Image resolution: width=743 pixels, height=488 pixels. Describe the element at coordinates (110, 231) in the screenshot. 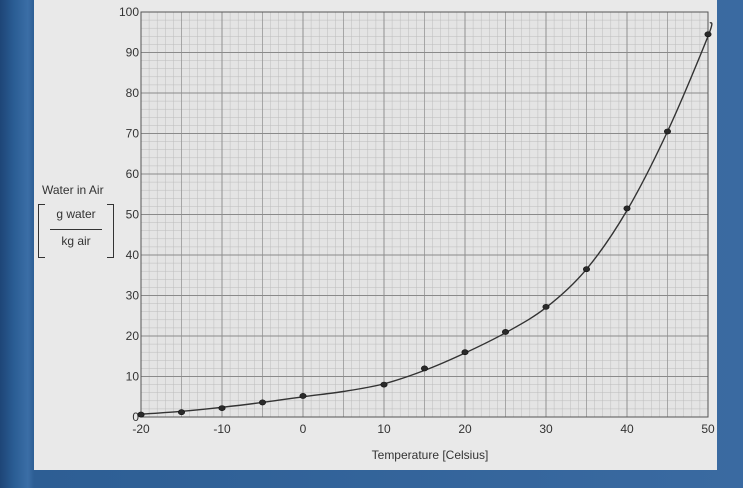

I see `right-bracket` at that location.